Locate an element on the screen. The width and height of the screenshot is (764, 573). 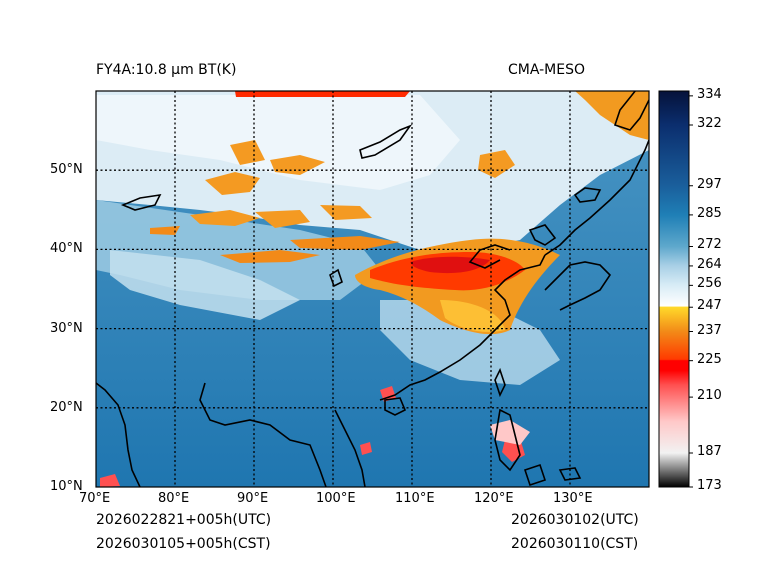
latitude-label: 40°N is located at coordinates (66, 249).